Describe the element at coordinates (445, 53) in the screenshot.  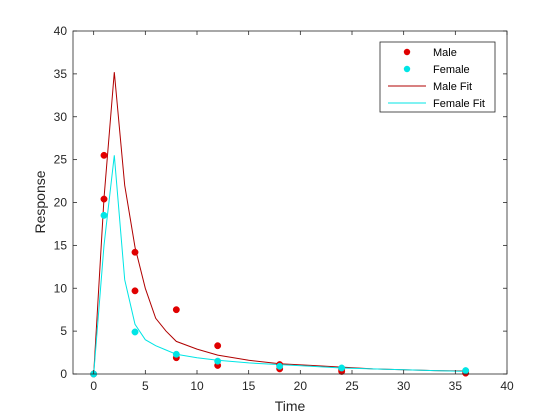
I see `legend-label-male: Male` at that location.